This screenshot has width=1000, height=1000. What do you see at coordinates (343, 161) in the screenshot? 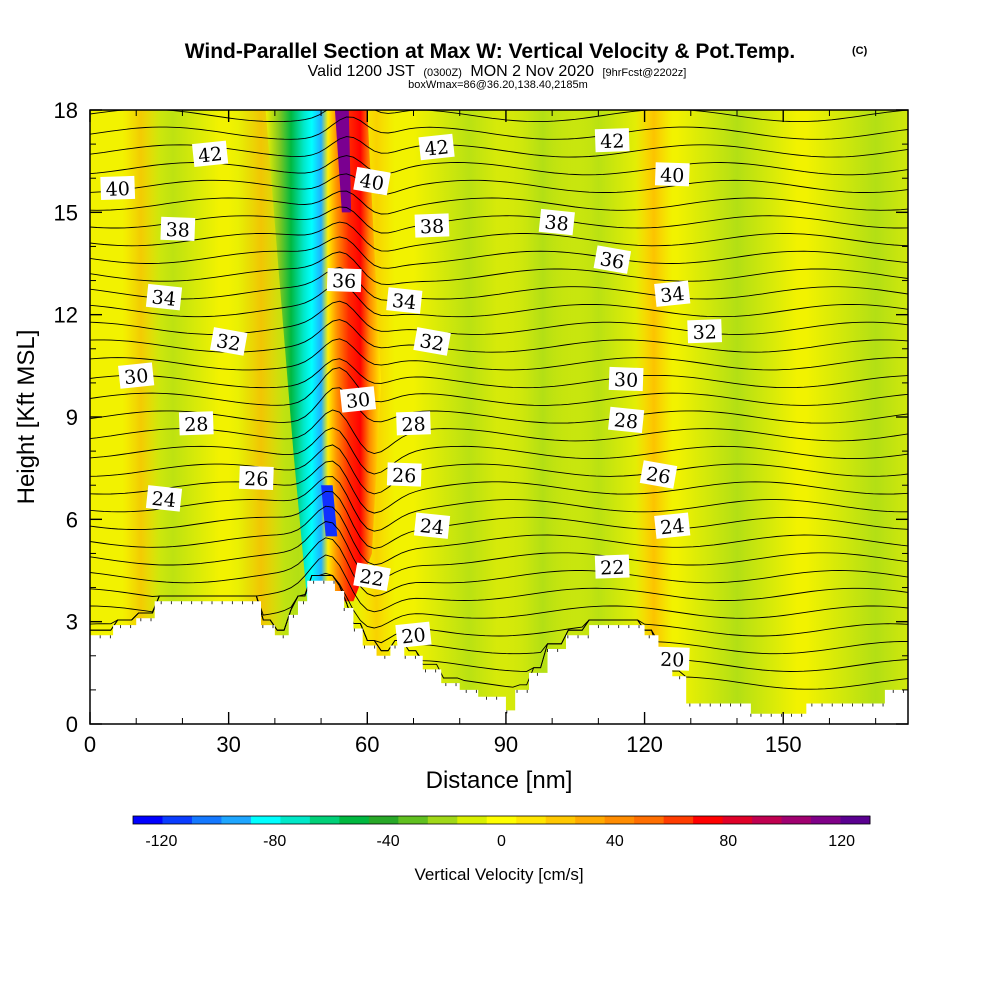
I see `updraft-core` at bounding box center [343, 161].